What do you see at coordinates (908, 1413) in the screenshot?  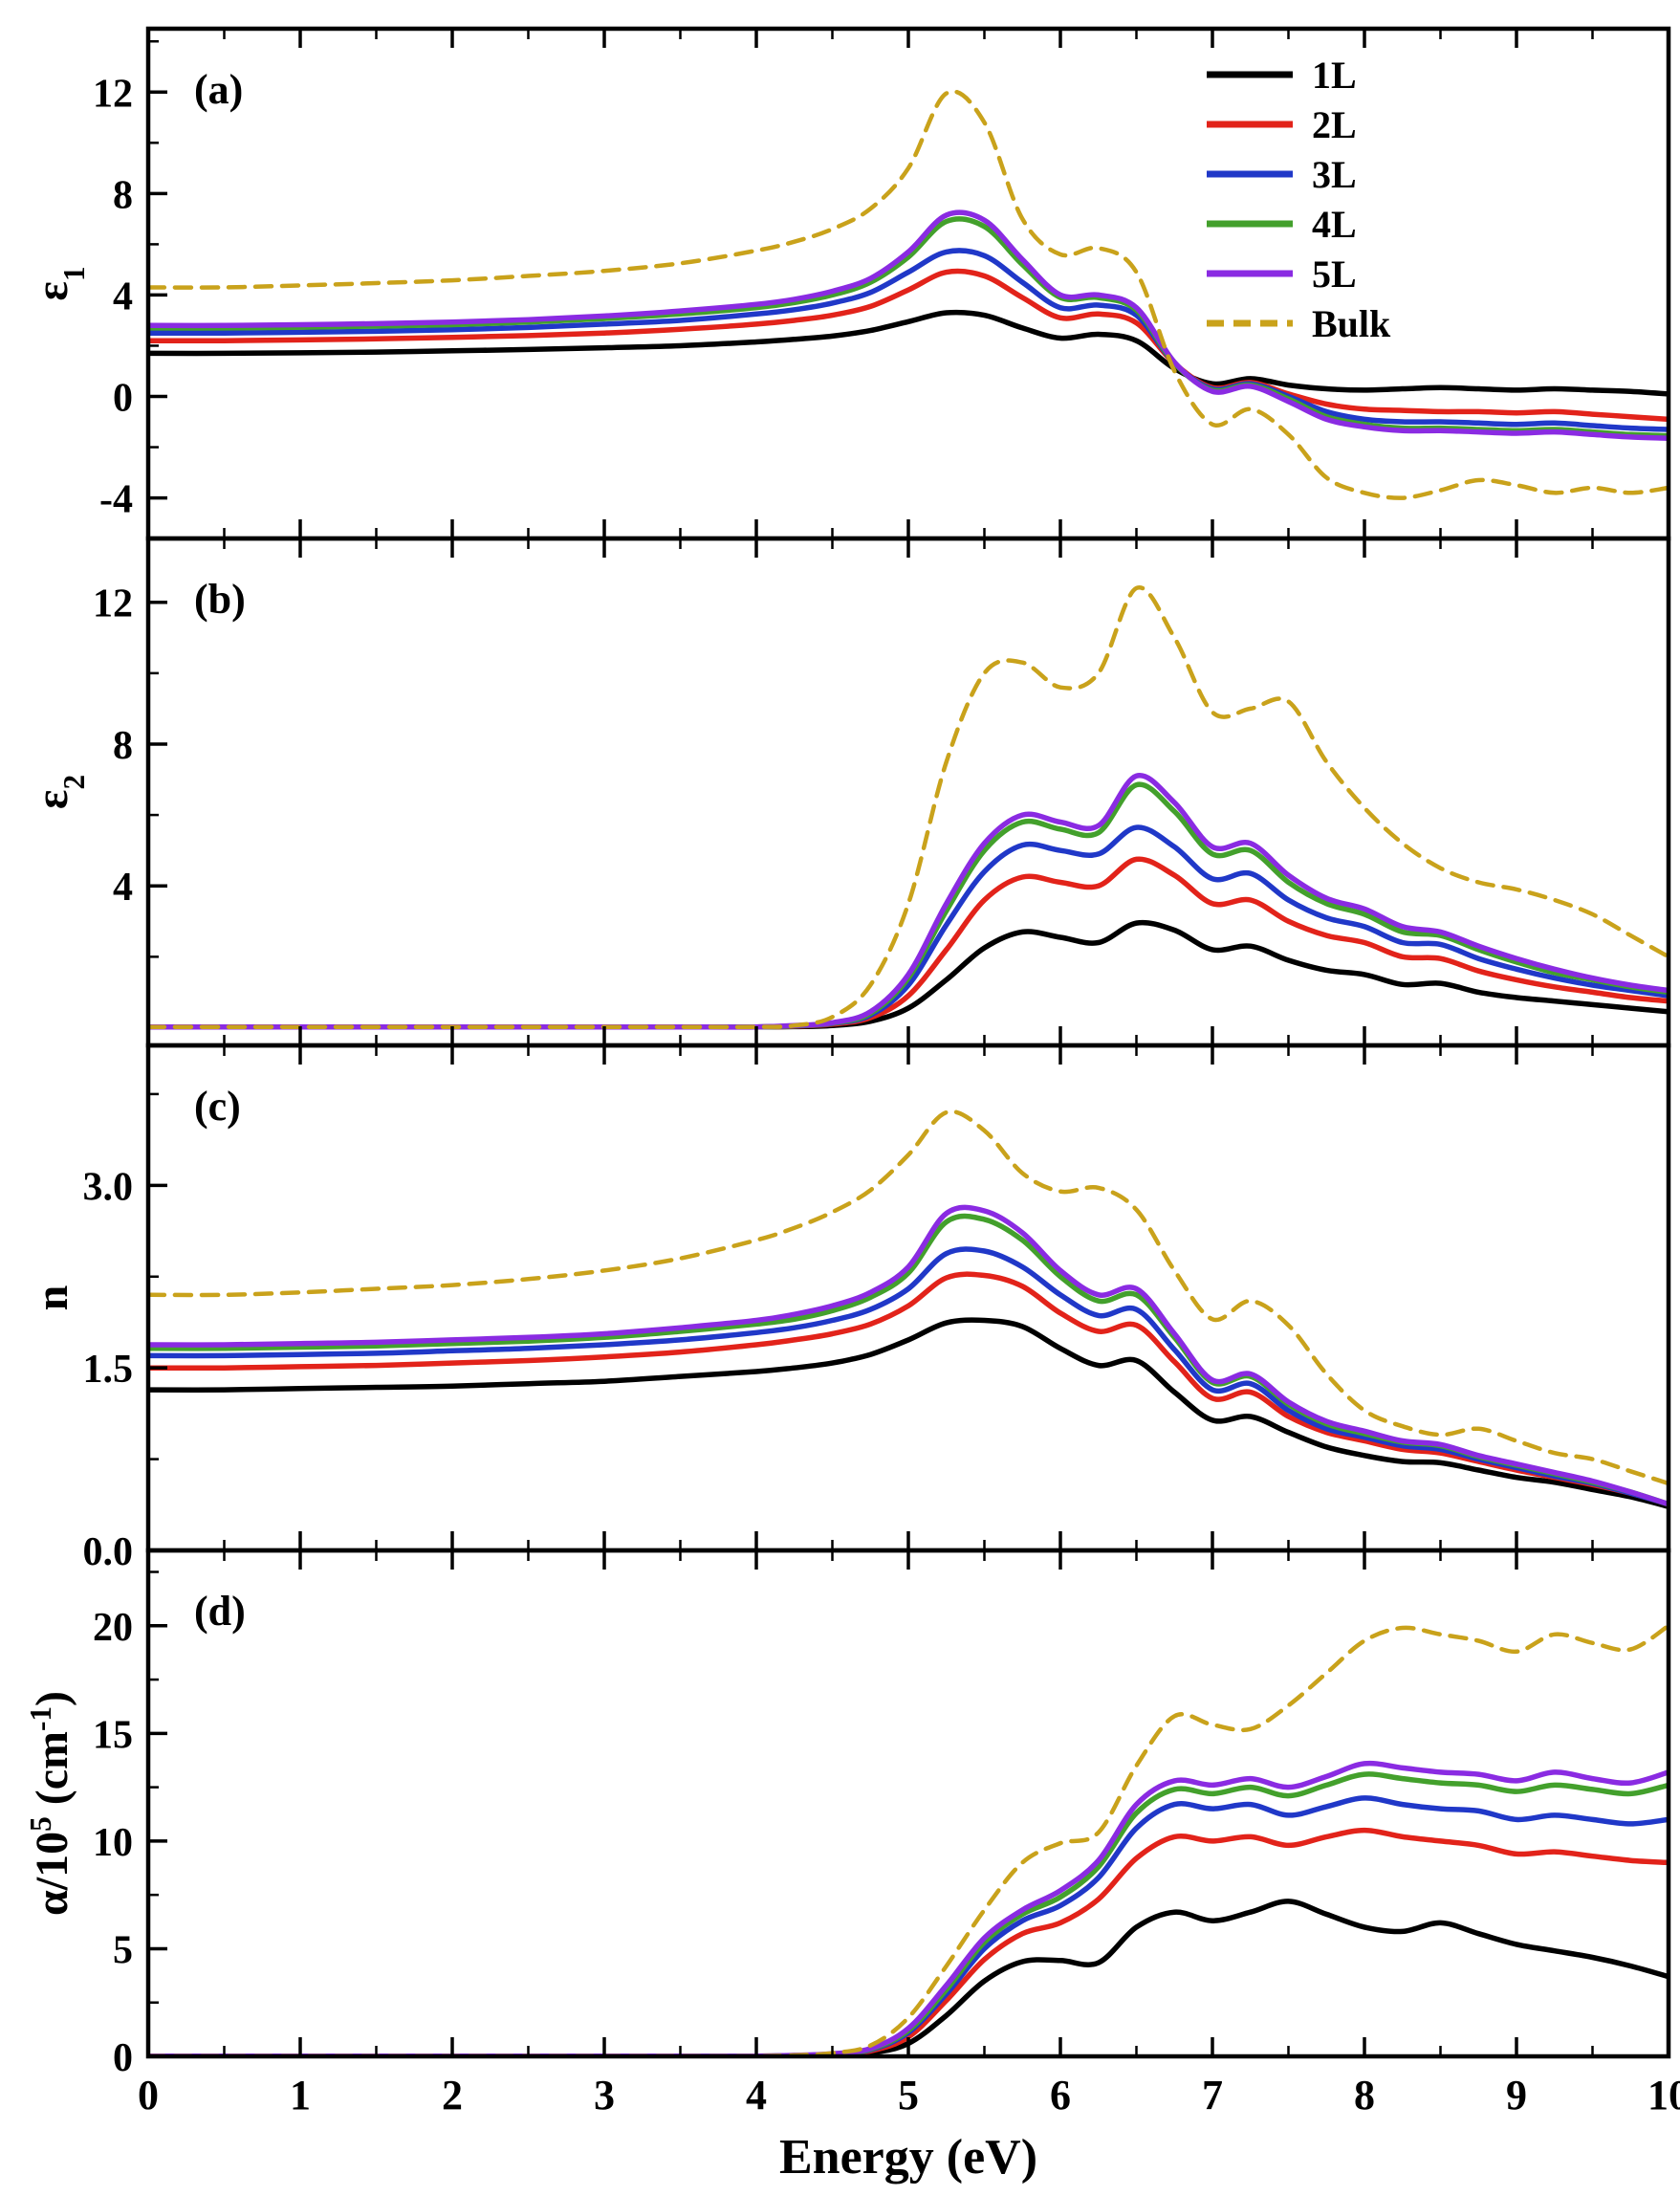 I see `curve-1l-panel-c` at bounding box center [908, 1413].